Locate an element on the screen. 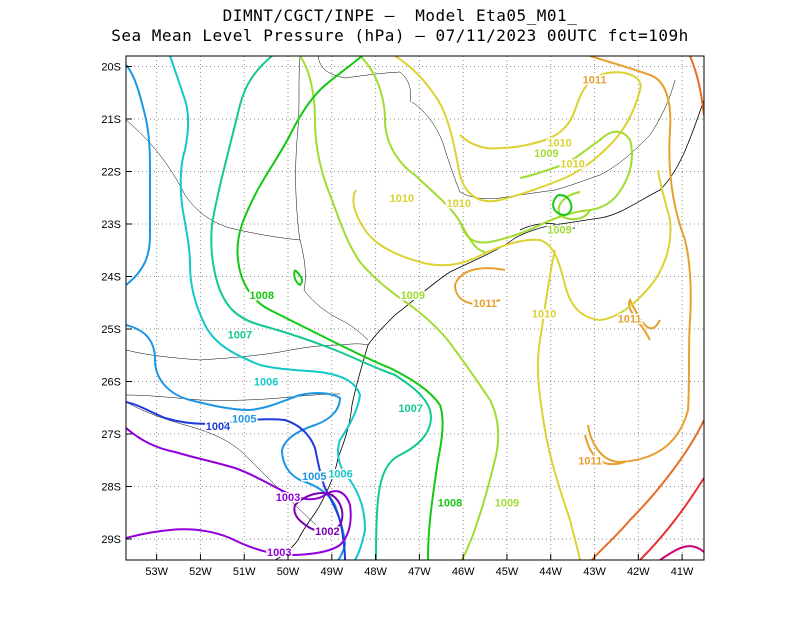  isobar-1009a is located at coordinates (496, 150).